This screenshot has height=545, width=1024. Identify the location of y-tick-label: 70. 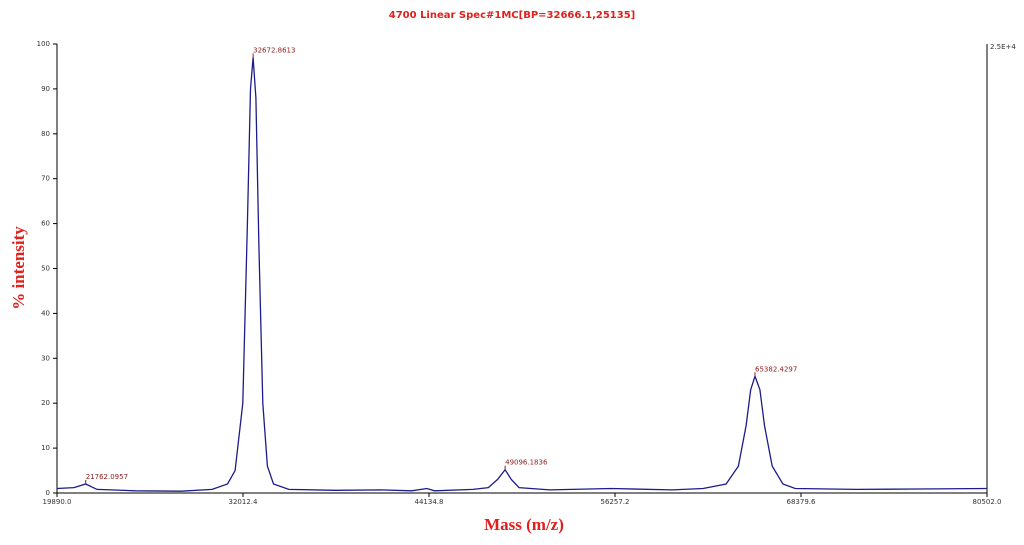
(45, 179).